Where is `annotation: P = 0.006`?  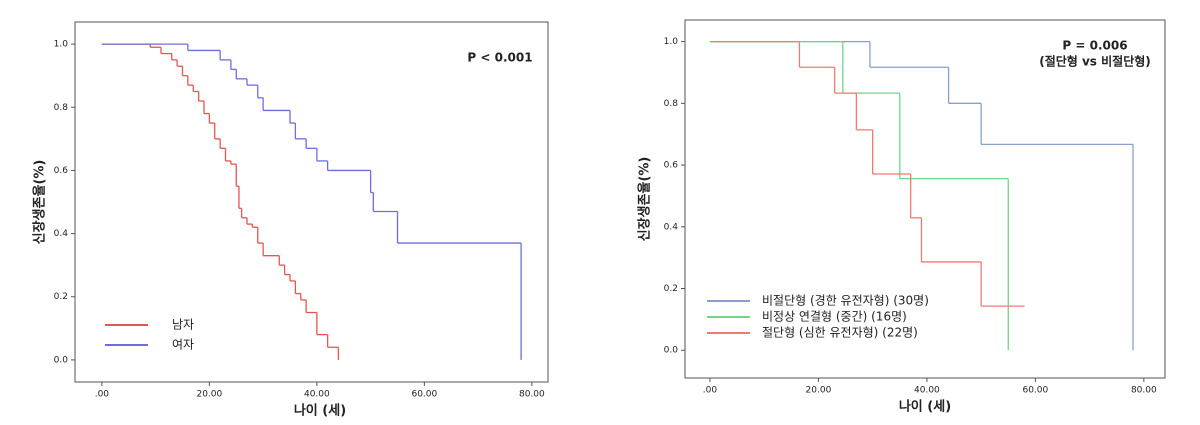
annotation: P = 0.006 is located at coordinates (1094, 46).